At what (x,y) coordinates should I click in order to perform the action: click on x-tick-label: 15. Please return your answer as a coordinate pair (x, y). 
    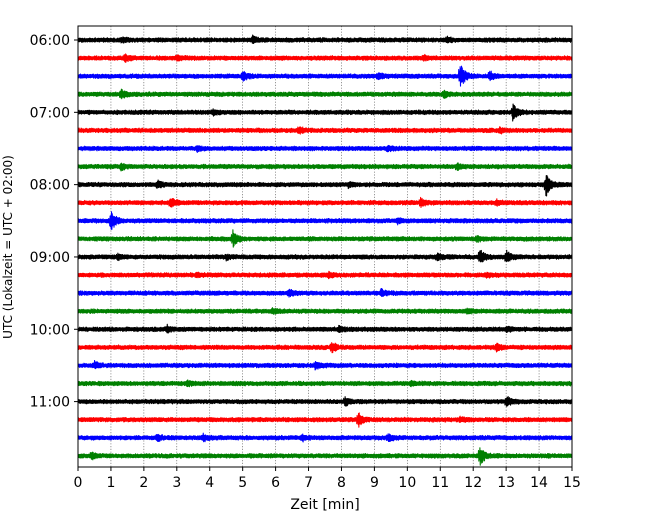
    Looking at the image, I should click on (572, 483).